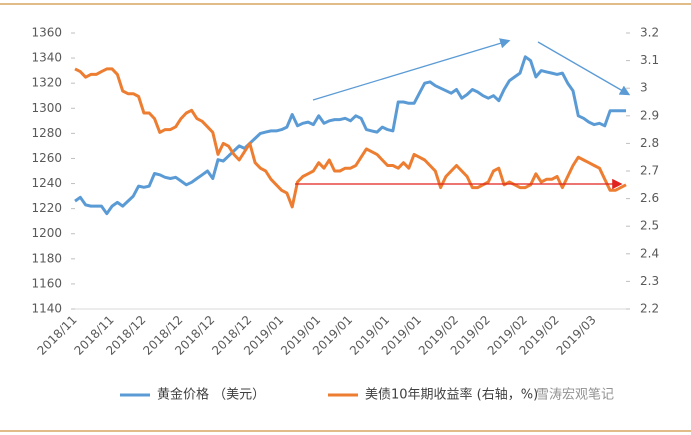  Describe the element at coordinates (46, 258) in the screenshot. I see `y-tick-label: 1180` at that location.